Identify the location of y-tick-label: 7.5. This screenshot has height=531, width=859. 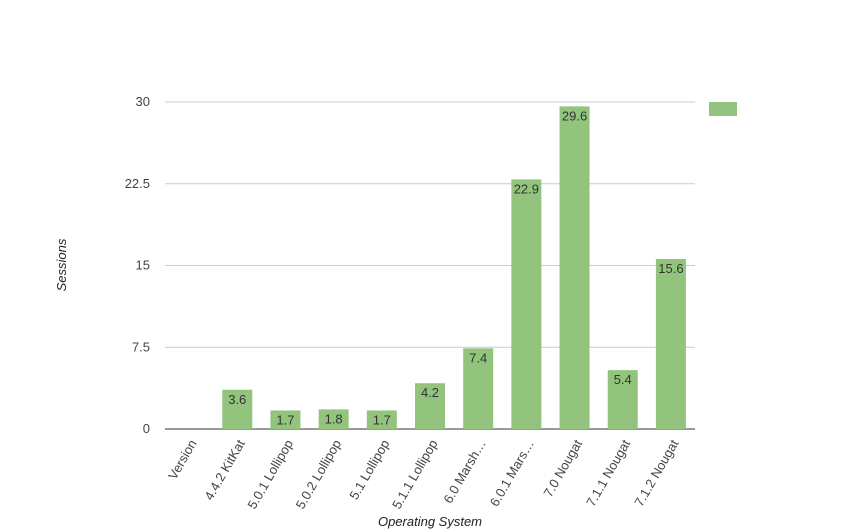
(141, 346).